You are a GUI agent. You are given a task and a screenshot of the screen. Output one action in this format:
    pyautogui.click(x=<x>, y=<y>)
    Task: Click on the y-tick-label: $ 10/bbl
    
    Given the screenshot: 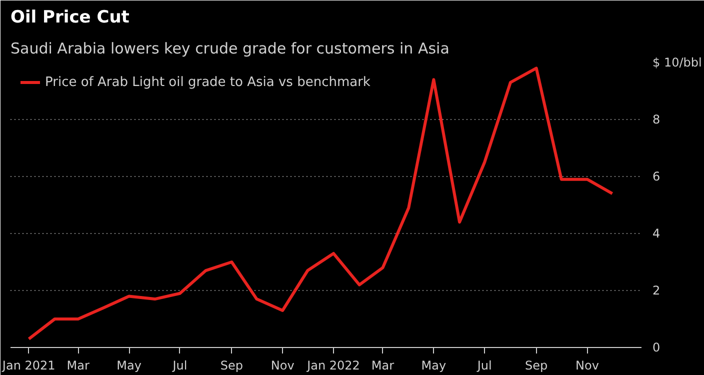 What is the action you would take?
    pyautogui.click(x=677, y=63)
    